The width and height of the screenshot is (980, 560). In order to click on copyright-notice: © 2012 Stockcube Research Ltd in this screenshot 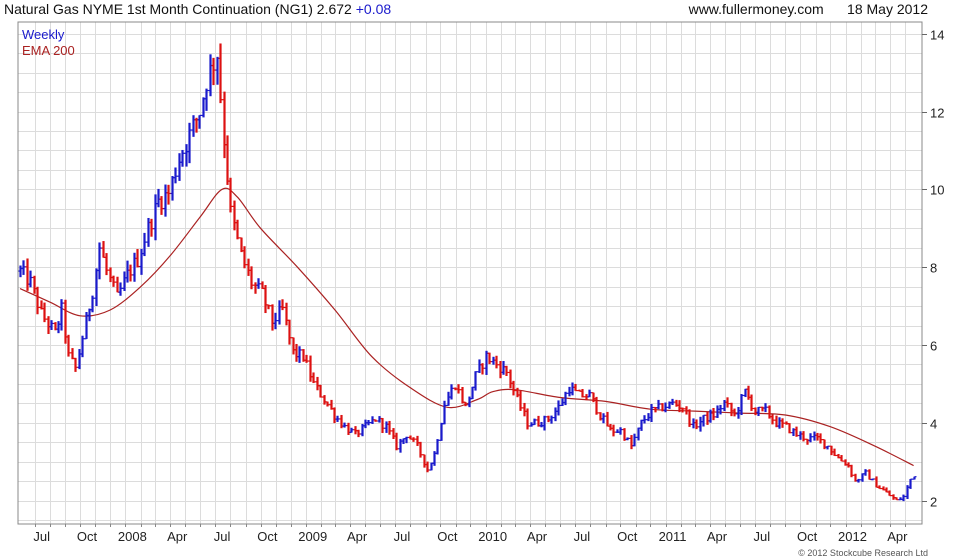, I will do `click(863, 553)`.